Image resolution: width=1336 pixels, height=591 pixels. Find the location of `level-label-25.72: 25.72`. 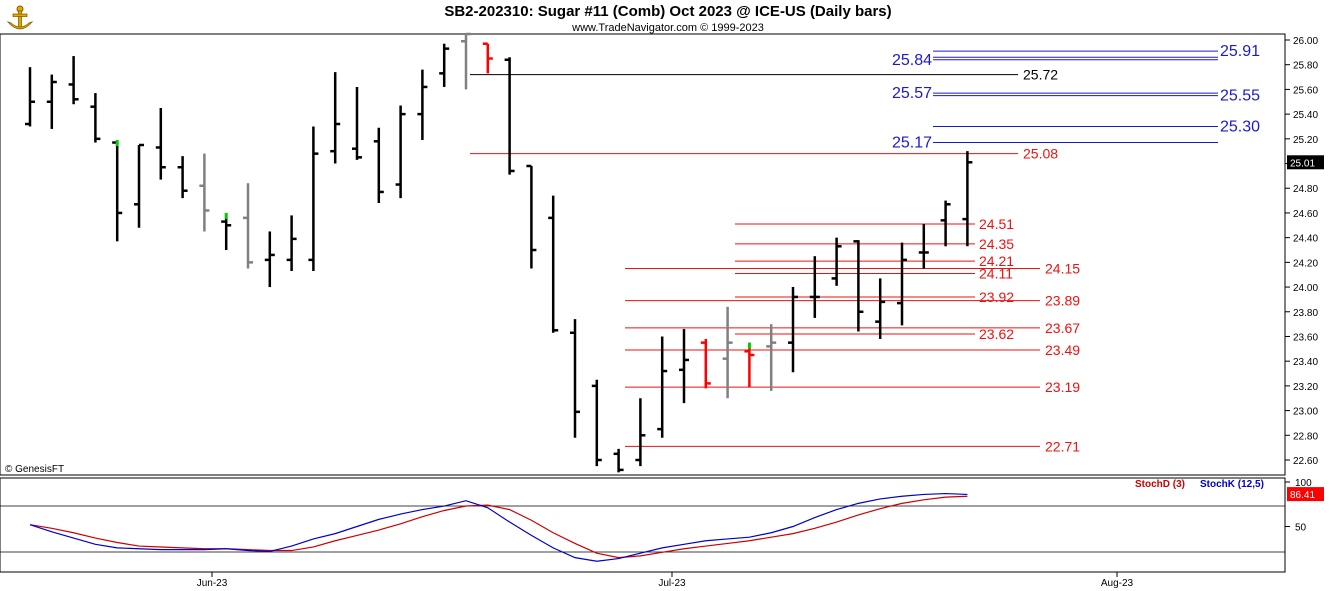

level-label-25.72: 25.72 is located at coordinates (1040, 75).